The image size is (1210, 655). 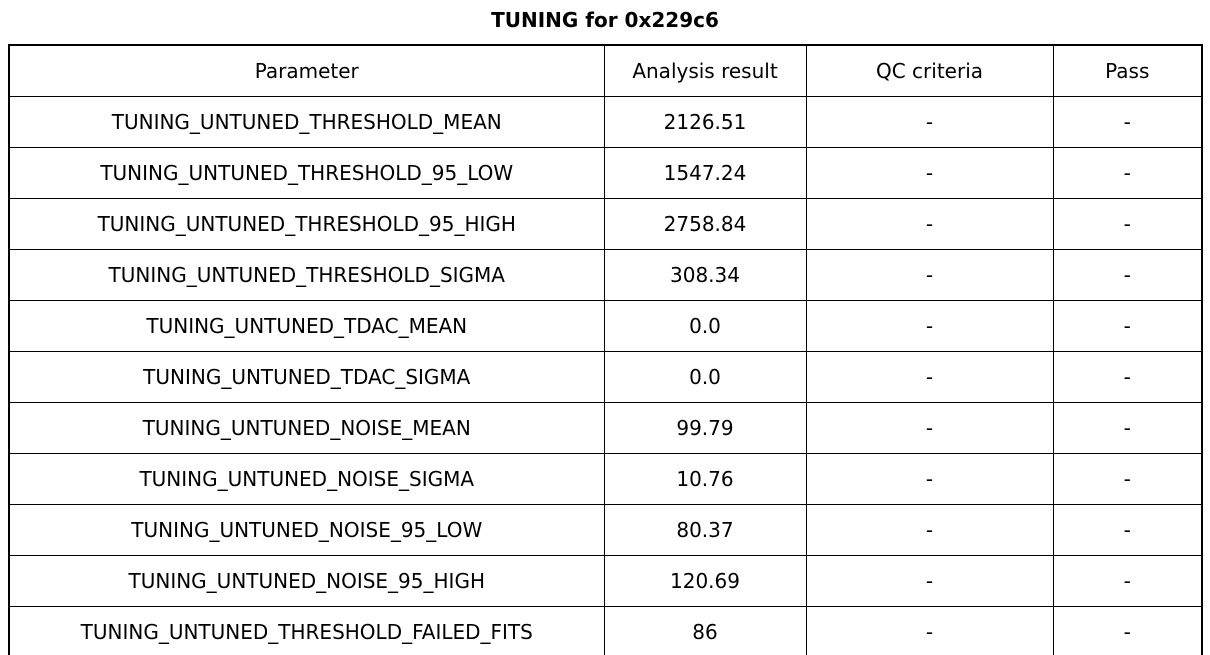 I want to click on analysis-result-cell: 2126.51, so click(x=705, y=122).